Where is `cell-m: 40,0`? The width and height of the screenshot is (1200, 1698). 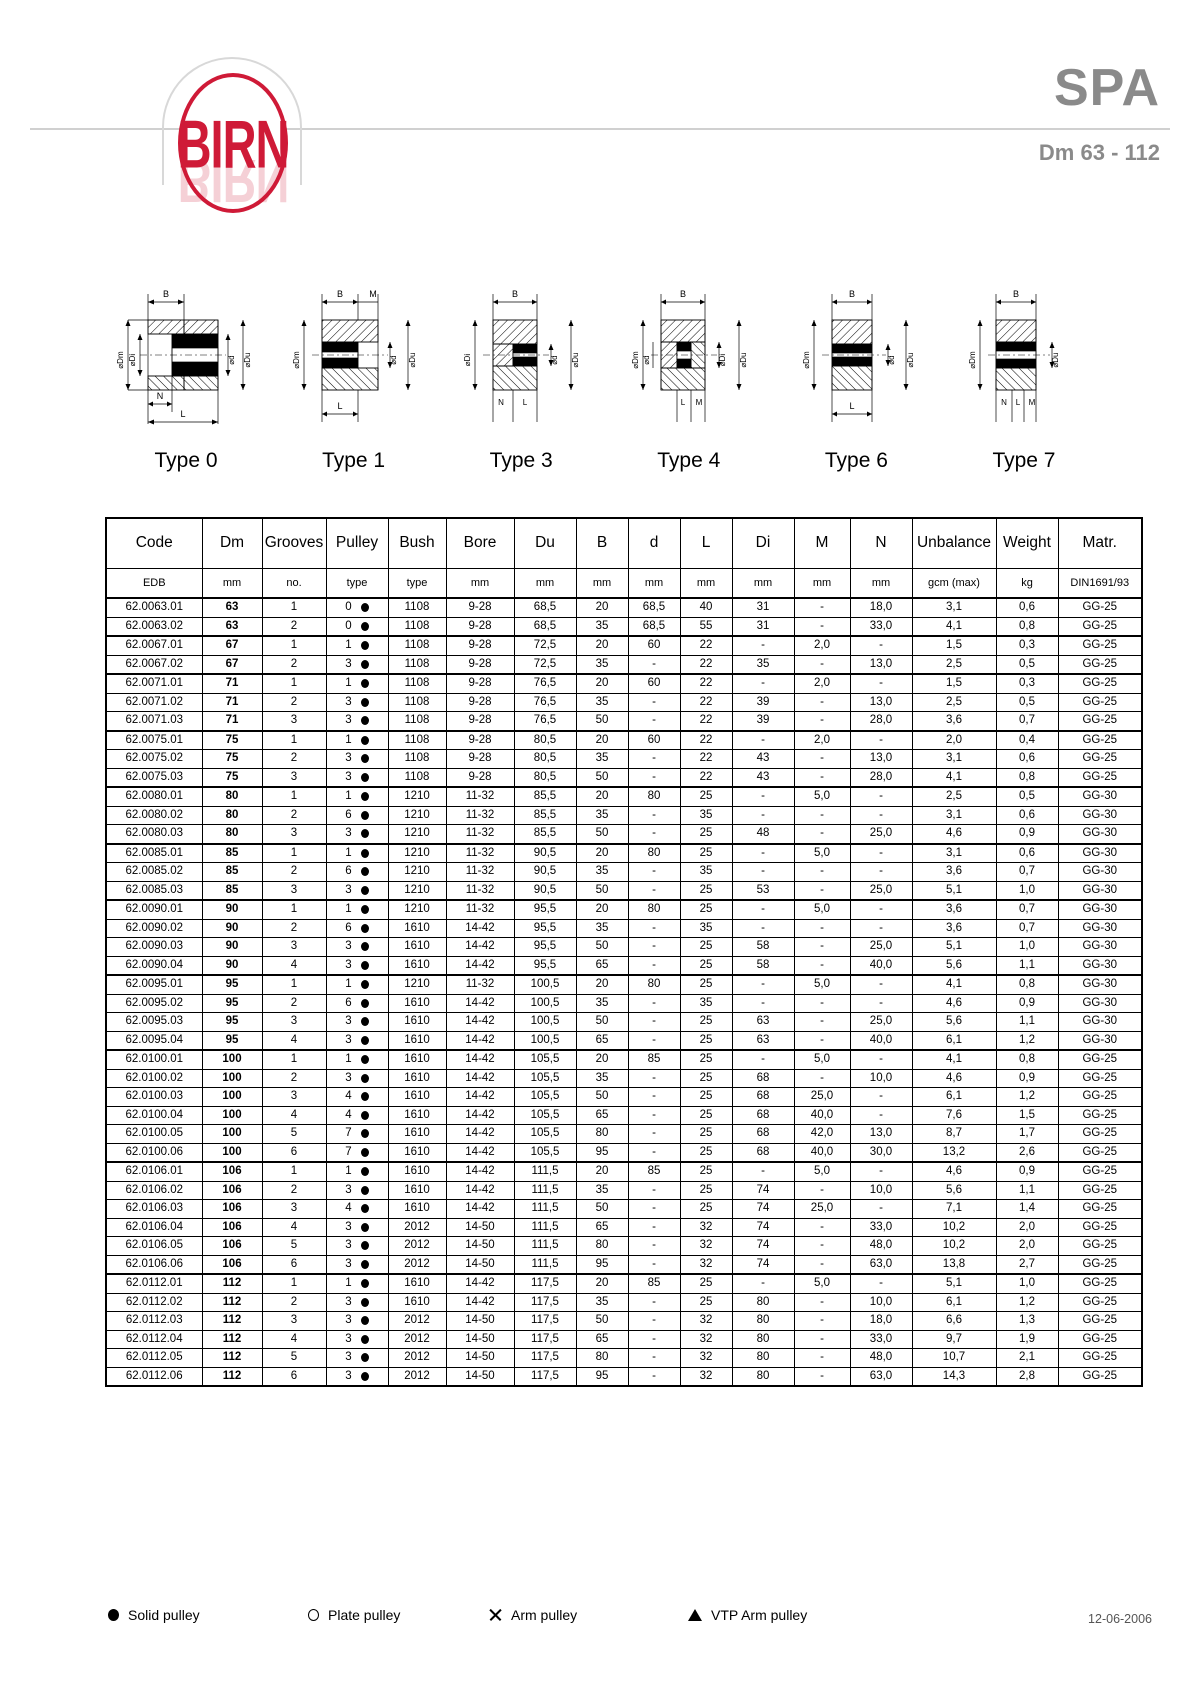 cell-m: 40,0 is located at coordinates (822, 1152).